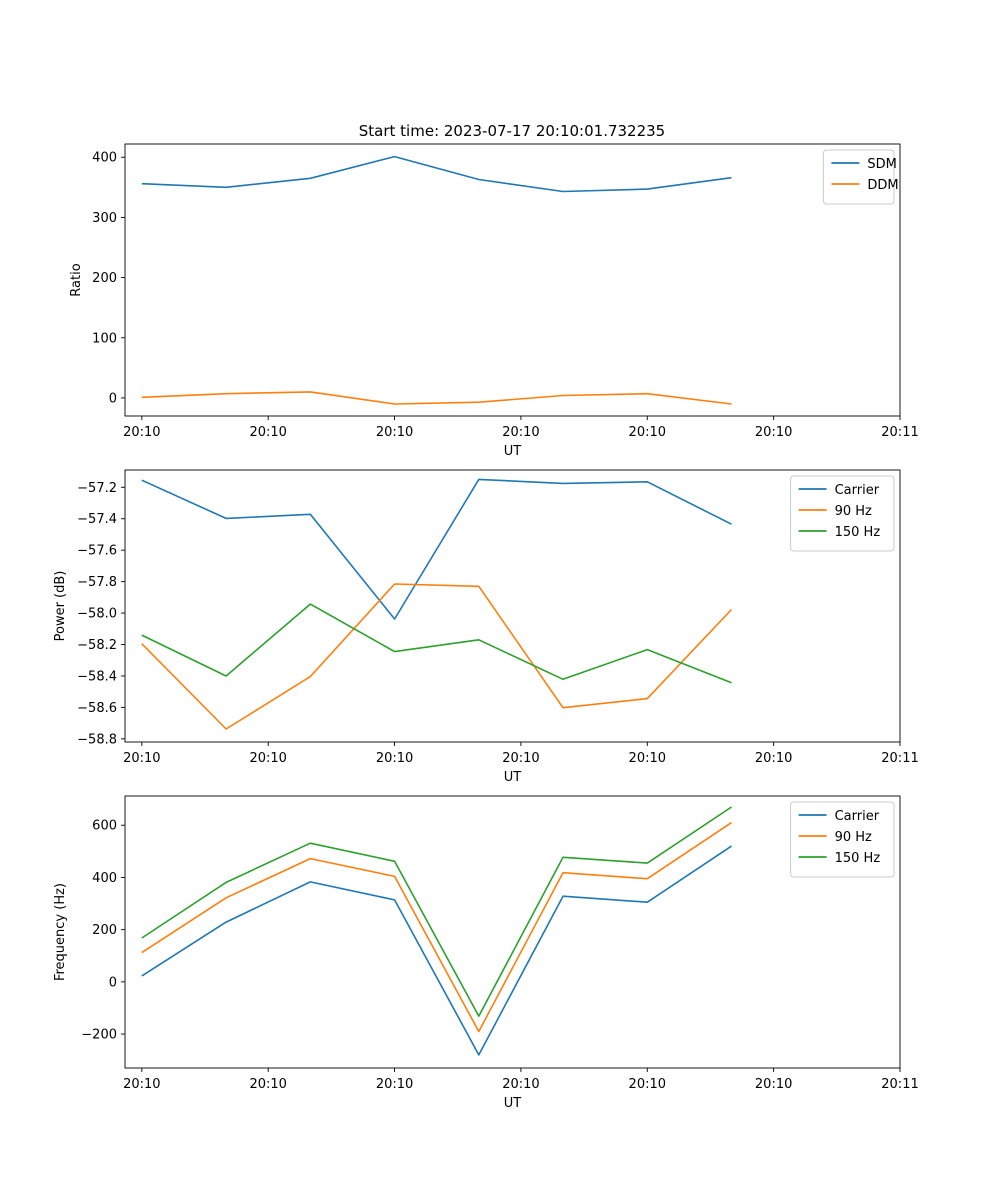  What do you see at coordinates (97, 645) in the screenshot?
I see `y-tick-label: −58.2` at bounding box center [97, 645].